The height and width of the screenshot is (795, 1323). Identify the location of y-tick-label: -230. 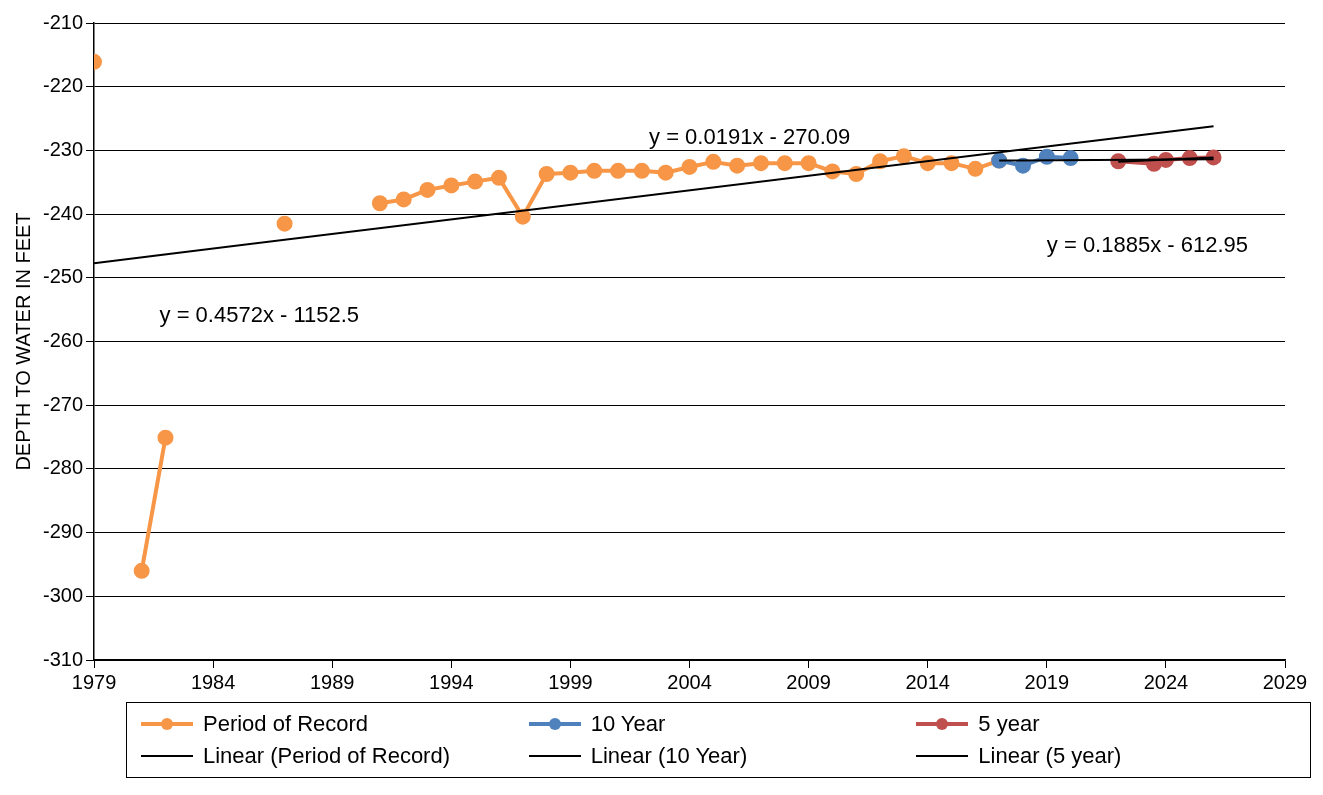
(63, 148).